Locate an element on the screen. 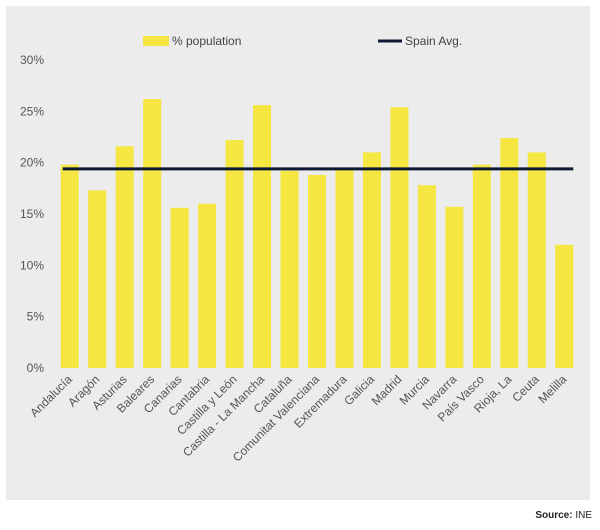  y-tick-label: 15% is located at coordinates (32, 214).